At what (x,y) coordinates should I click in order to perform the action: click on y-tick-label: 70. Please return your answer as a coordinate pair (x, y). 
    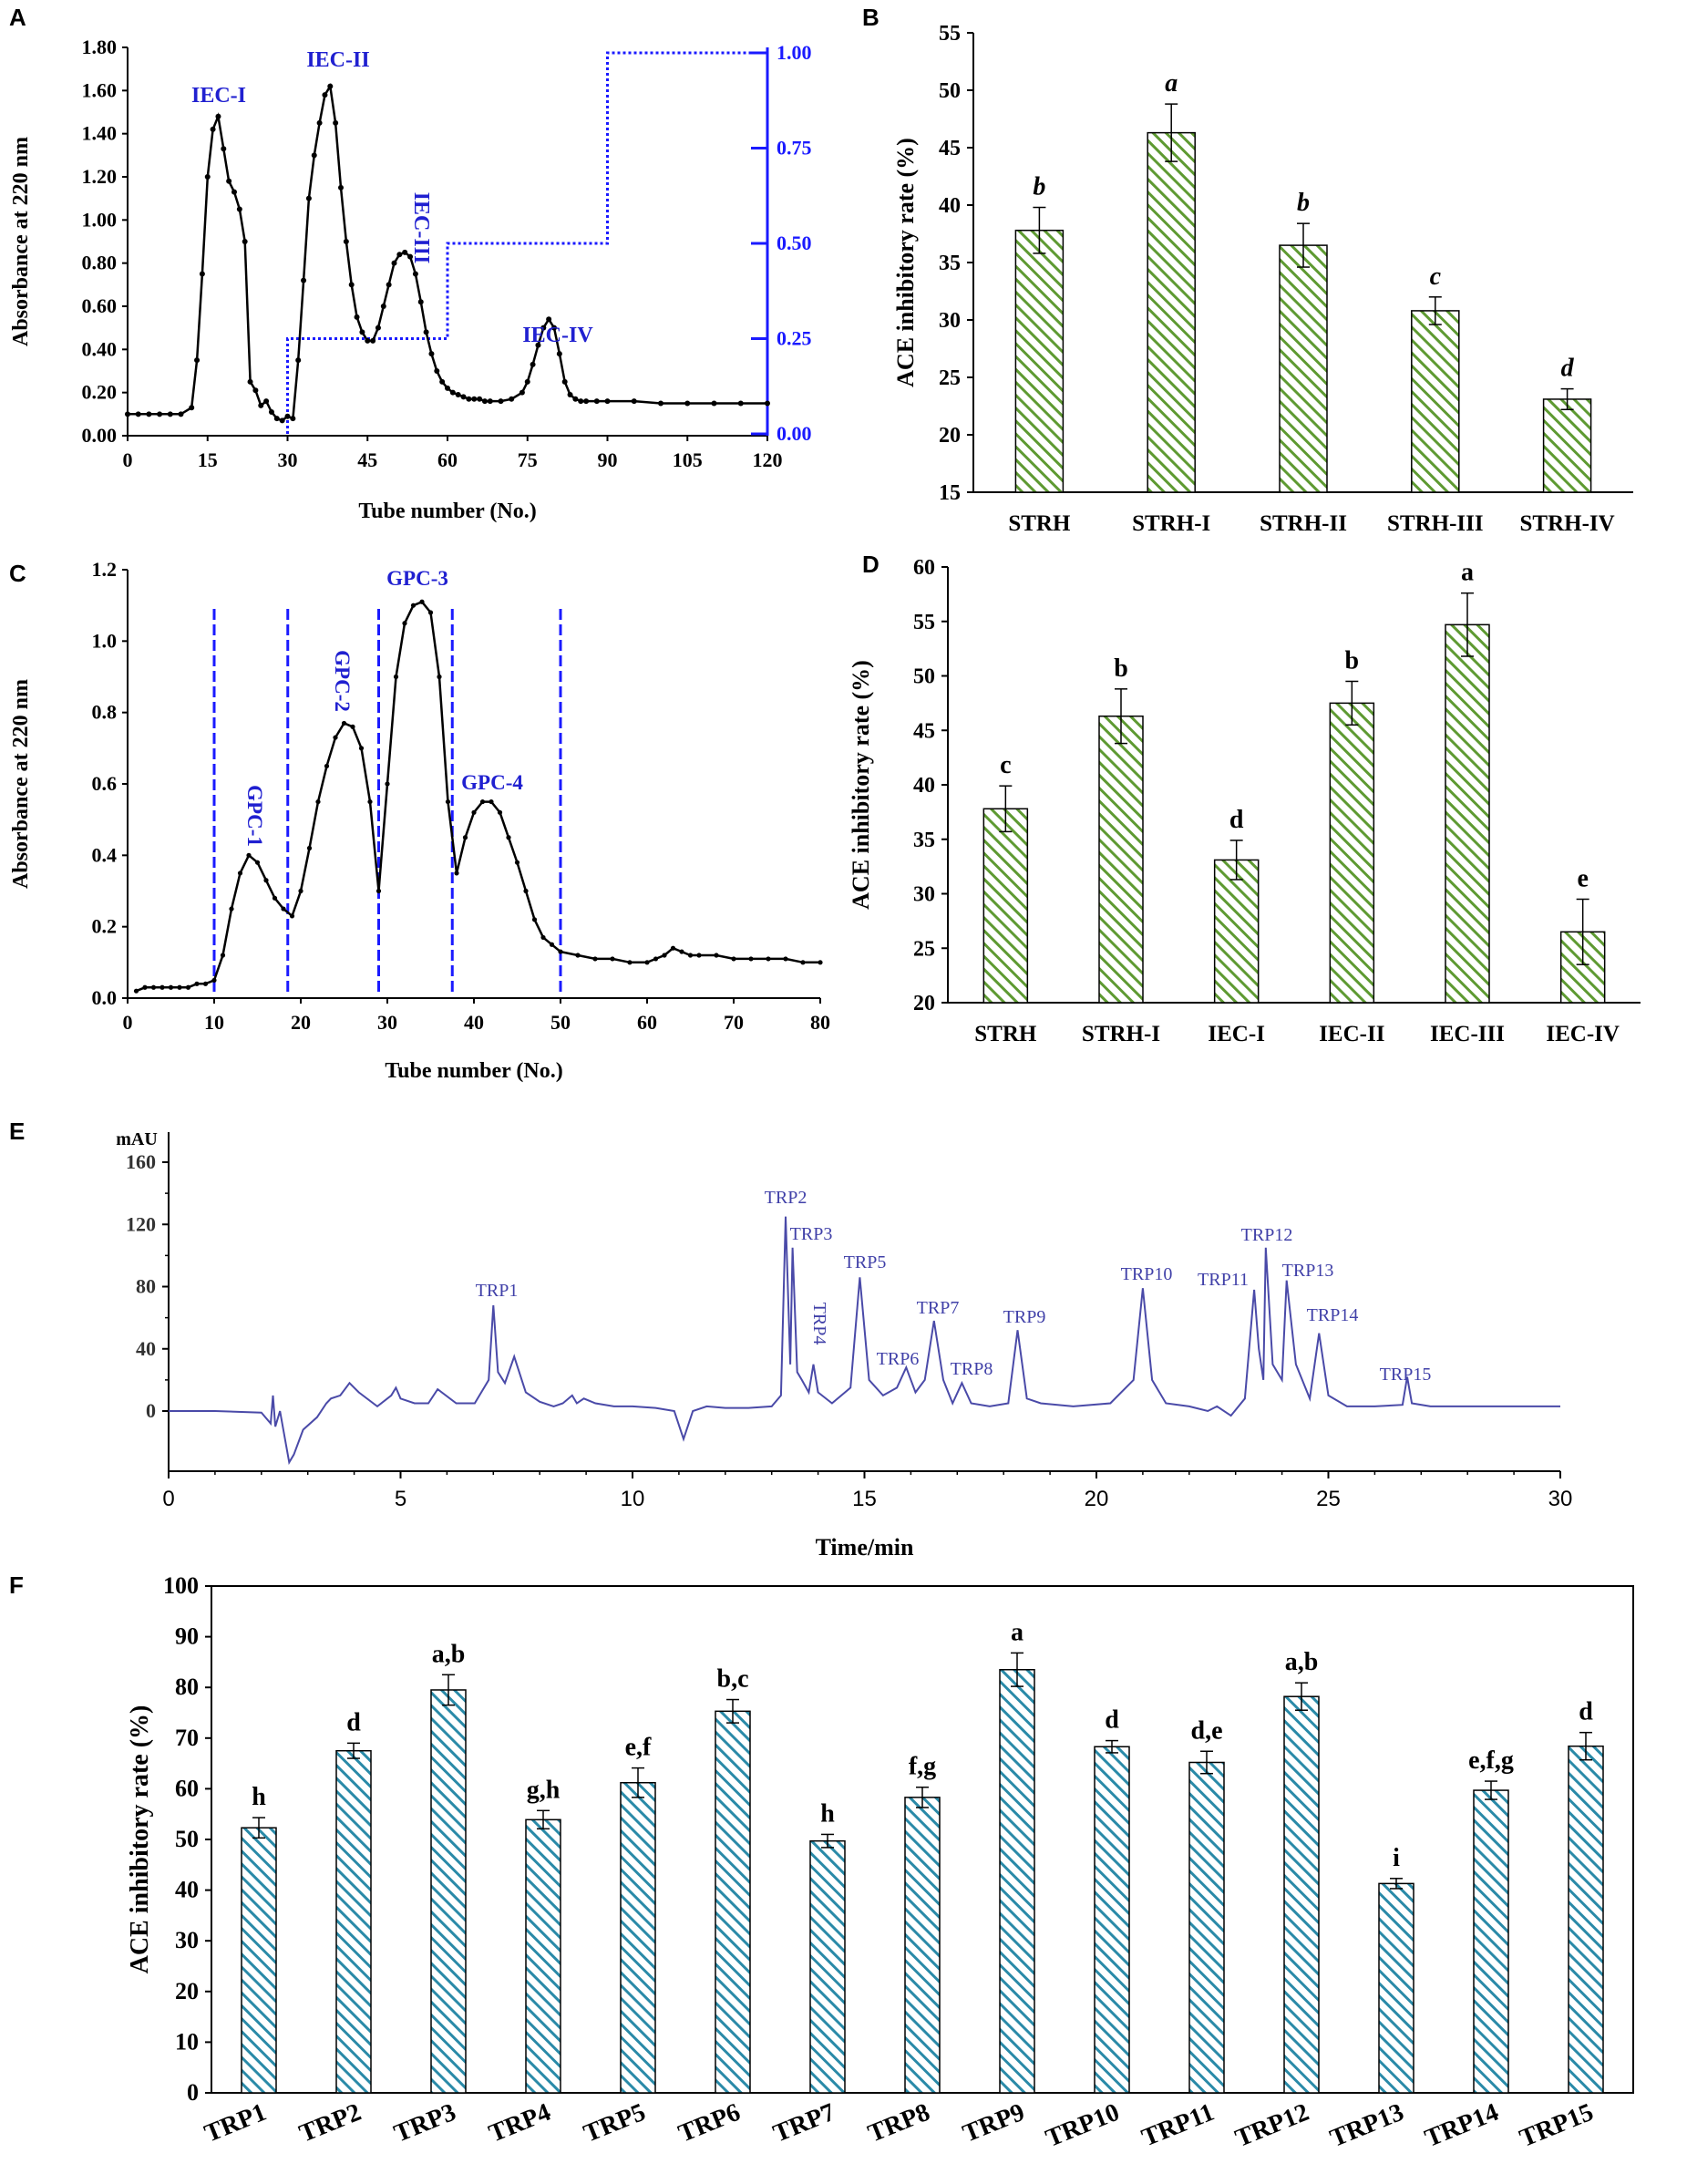
    Looking at the image, I should click on (187, 1738).